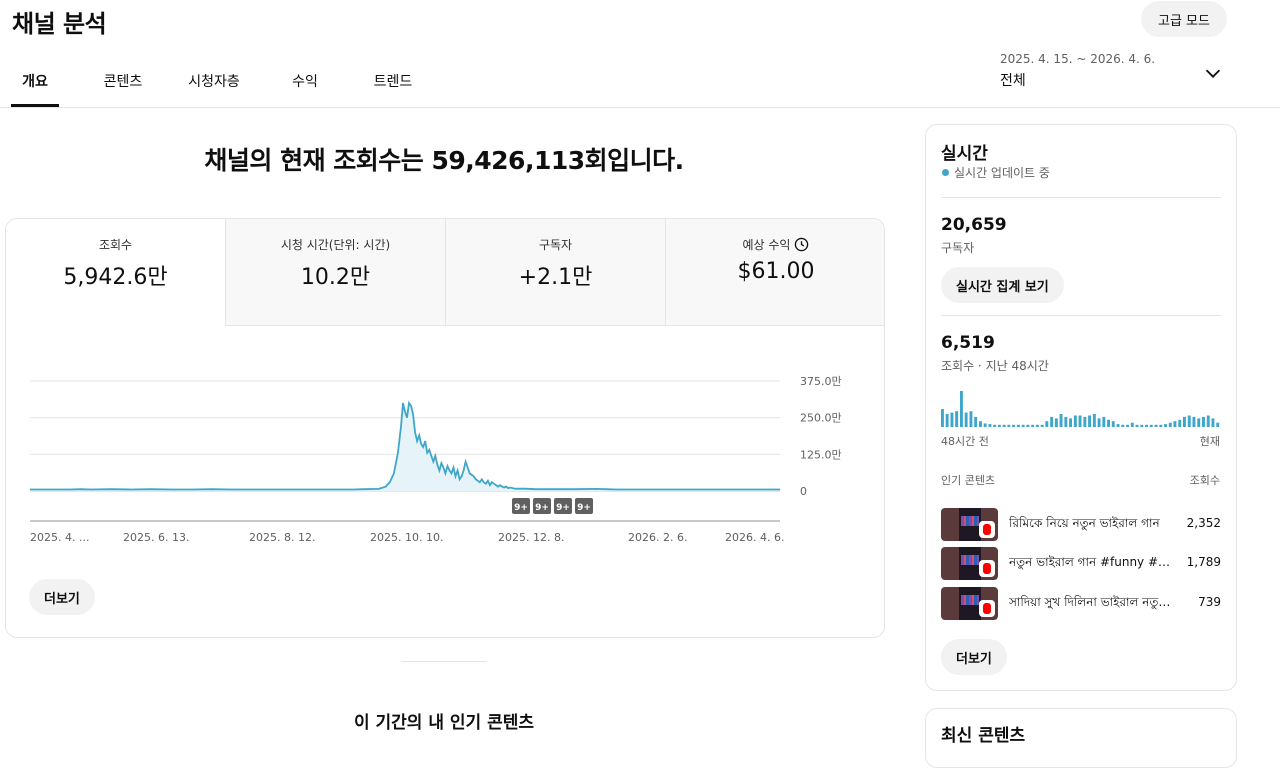  I want to click on realtime-status: 실시간 업데이트 중, so click(1002, 173).